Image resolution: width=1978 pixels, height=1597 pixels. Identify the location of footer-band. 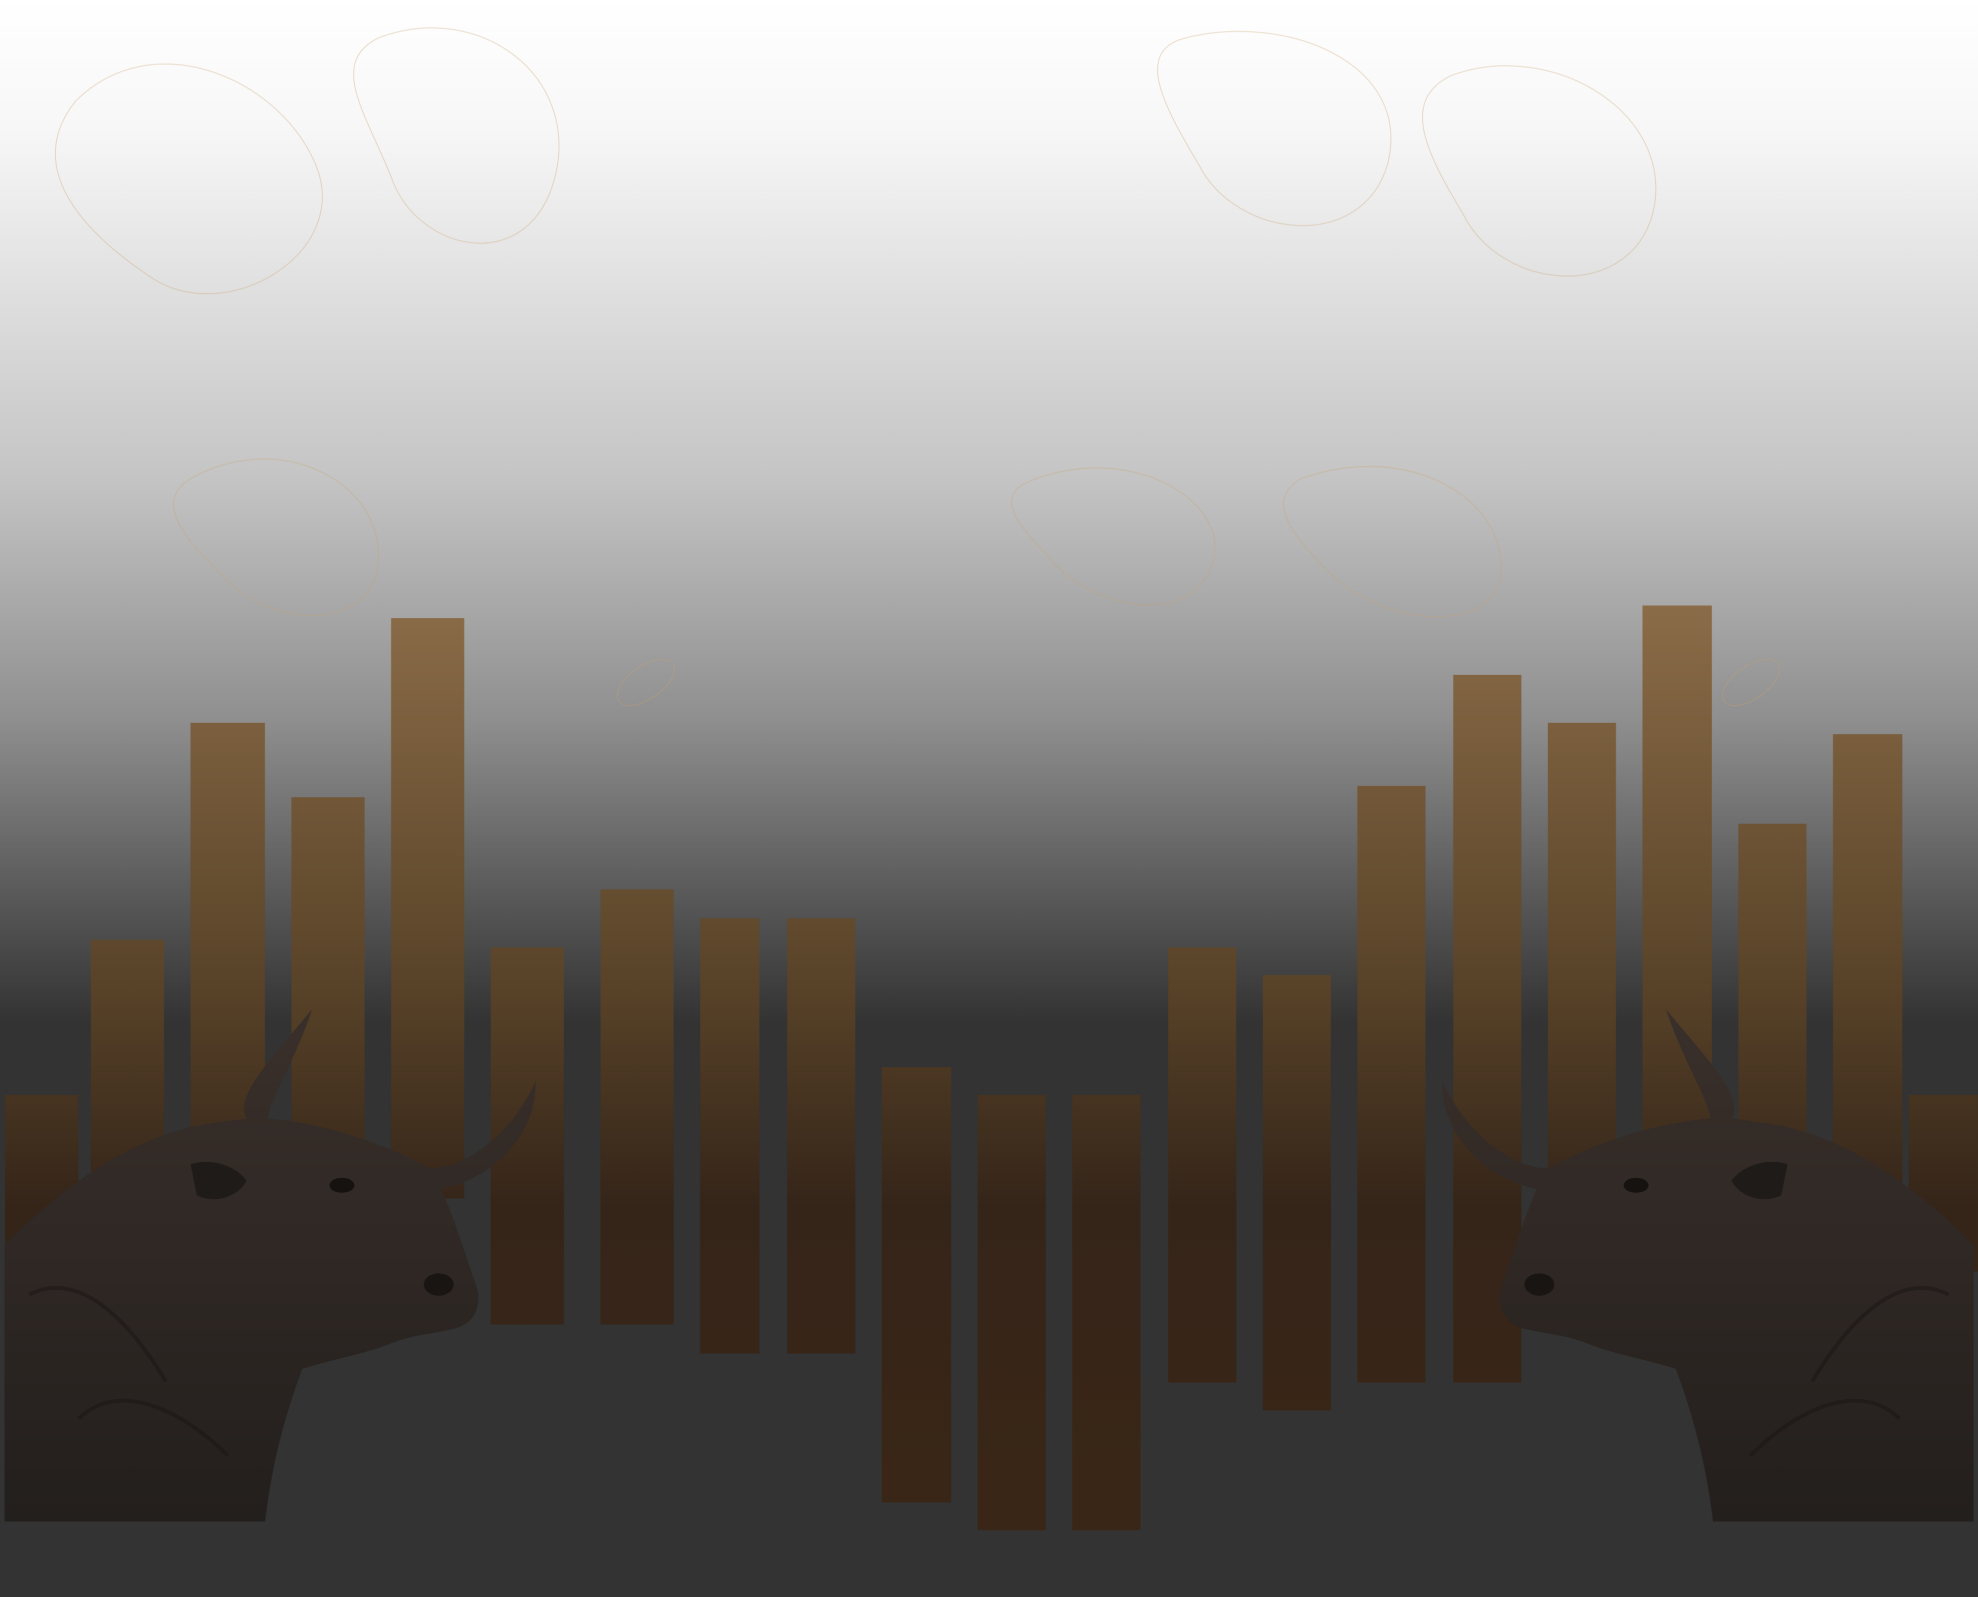
(989, 1563).